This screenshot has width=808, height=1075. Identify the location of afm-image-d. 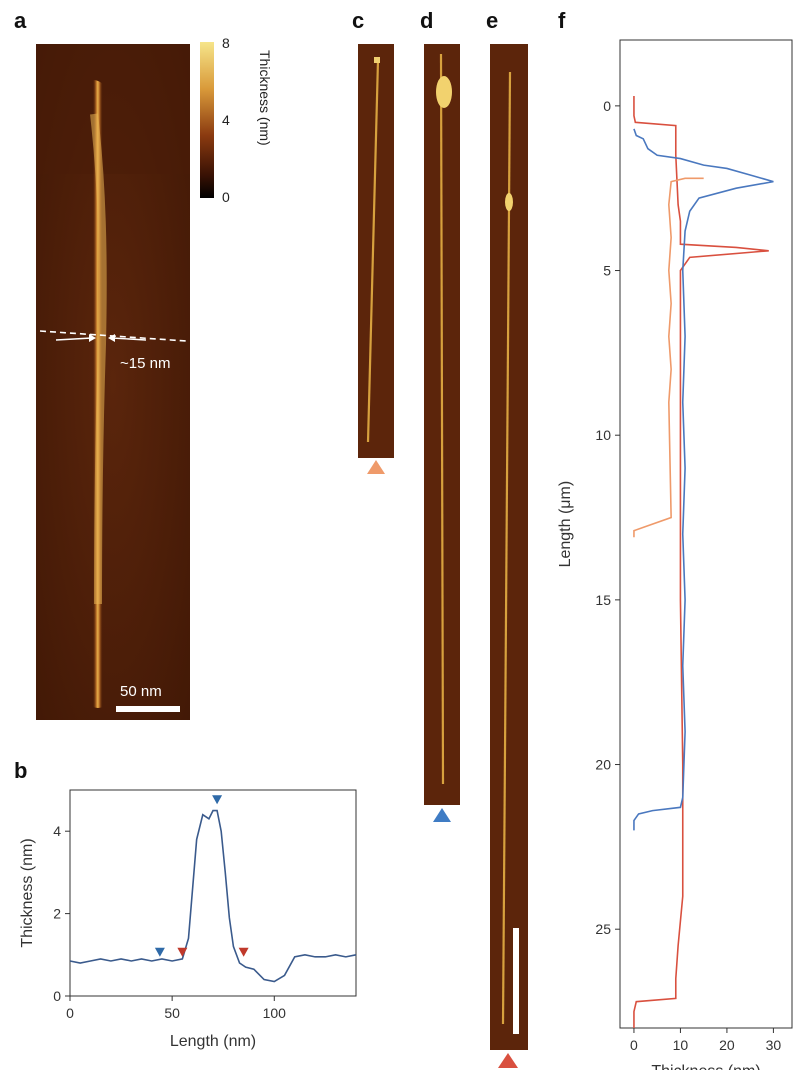
(442, 433).